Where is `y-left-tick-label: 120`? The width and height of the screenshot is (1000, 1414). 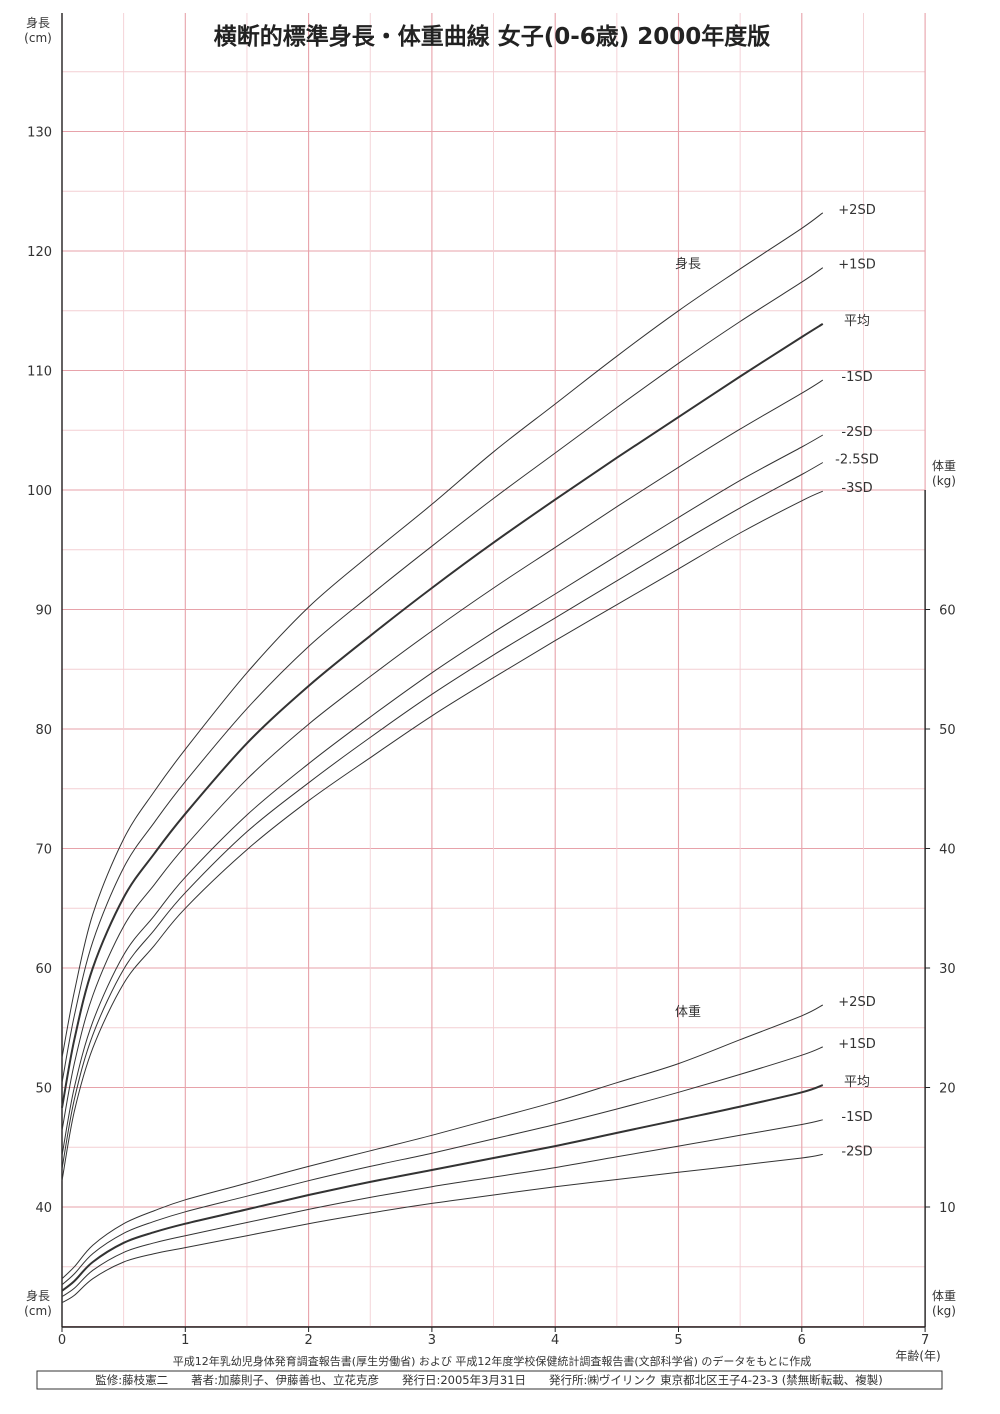 y-left-tick-label: 120 is located at coordinates (39, 252).